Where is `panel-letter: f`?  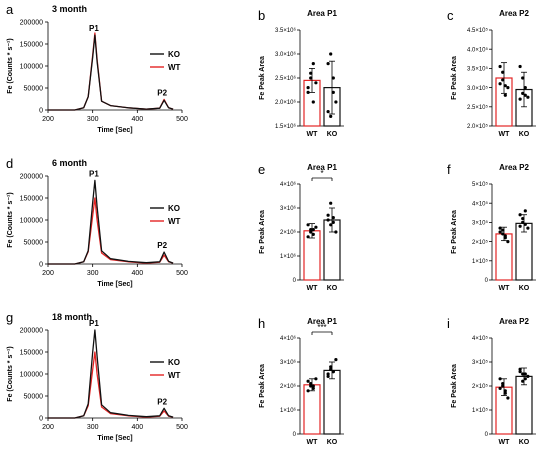
panel-letter: f is located at coordinates (449, 169).